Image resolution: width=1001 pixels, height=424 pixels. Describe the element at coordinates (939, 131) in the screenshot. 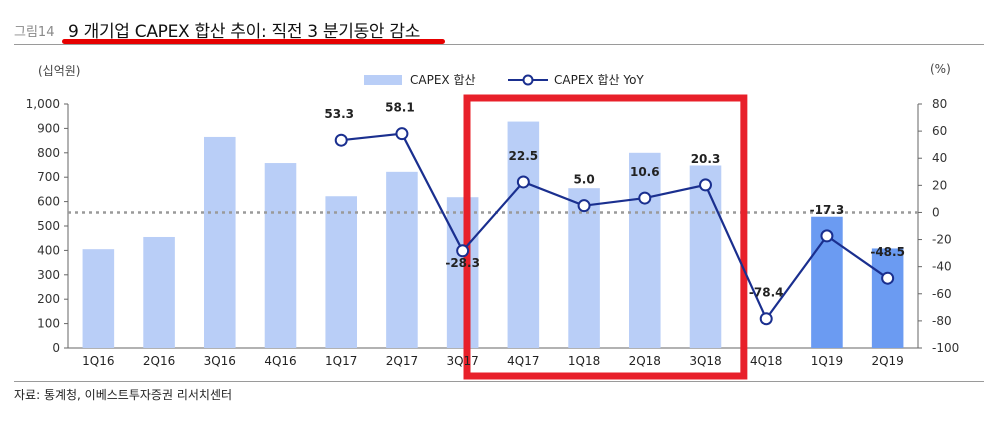

I see `right-tick-label: 60` at that location.